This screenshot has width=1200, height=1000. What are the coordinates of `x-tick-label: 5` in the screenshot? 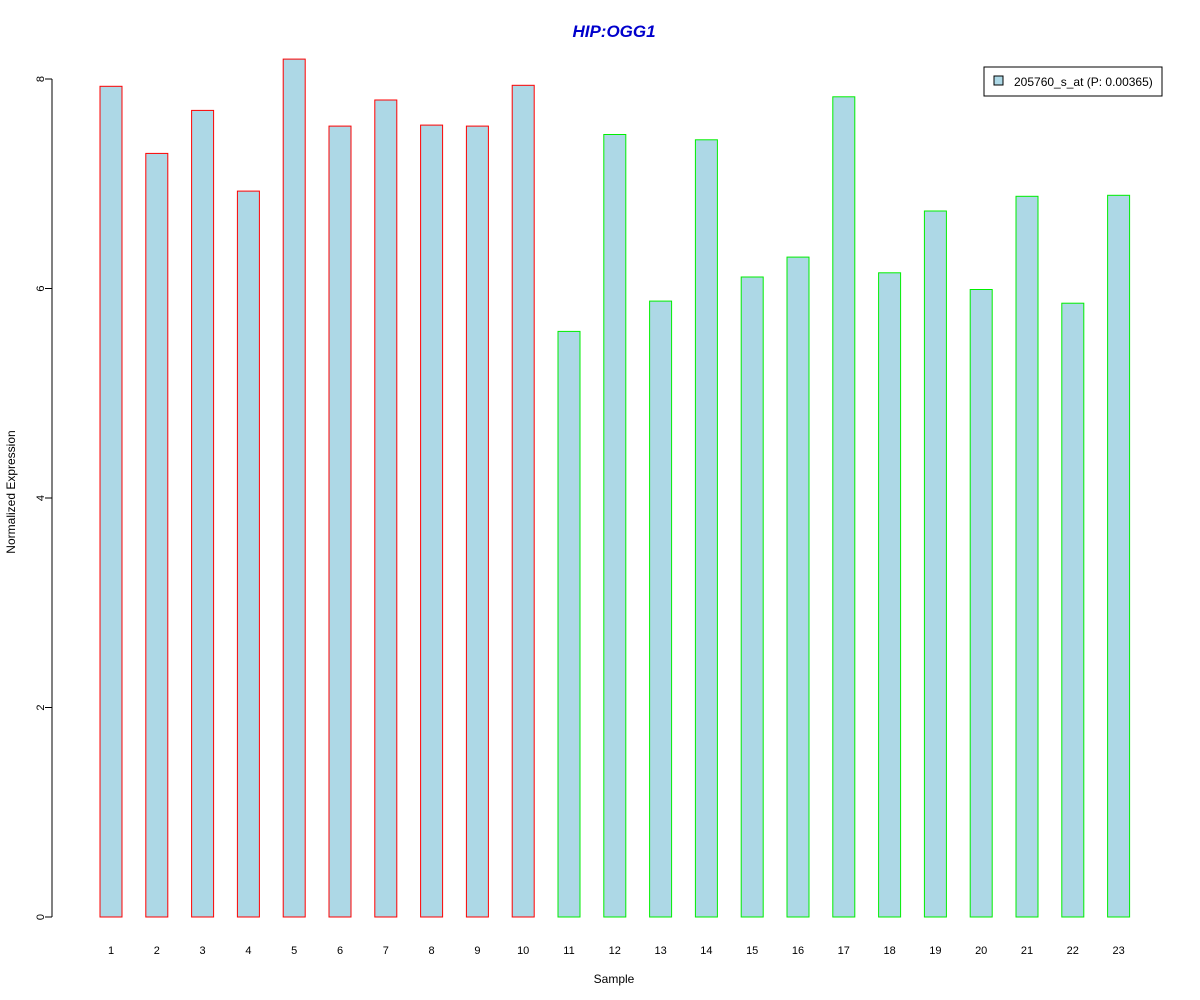 It's located at (294, 951).